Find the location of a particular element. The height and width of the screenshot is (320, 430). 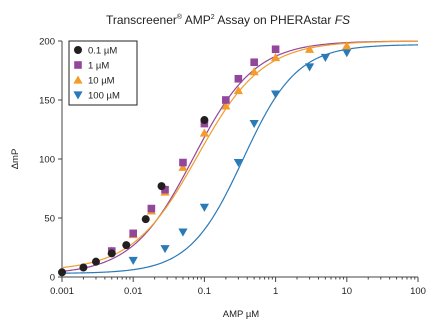

x-tick-label: 0.1 is located at coordinates (204, 291).